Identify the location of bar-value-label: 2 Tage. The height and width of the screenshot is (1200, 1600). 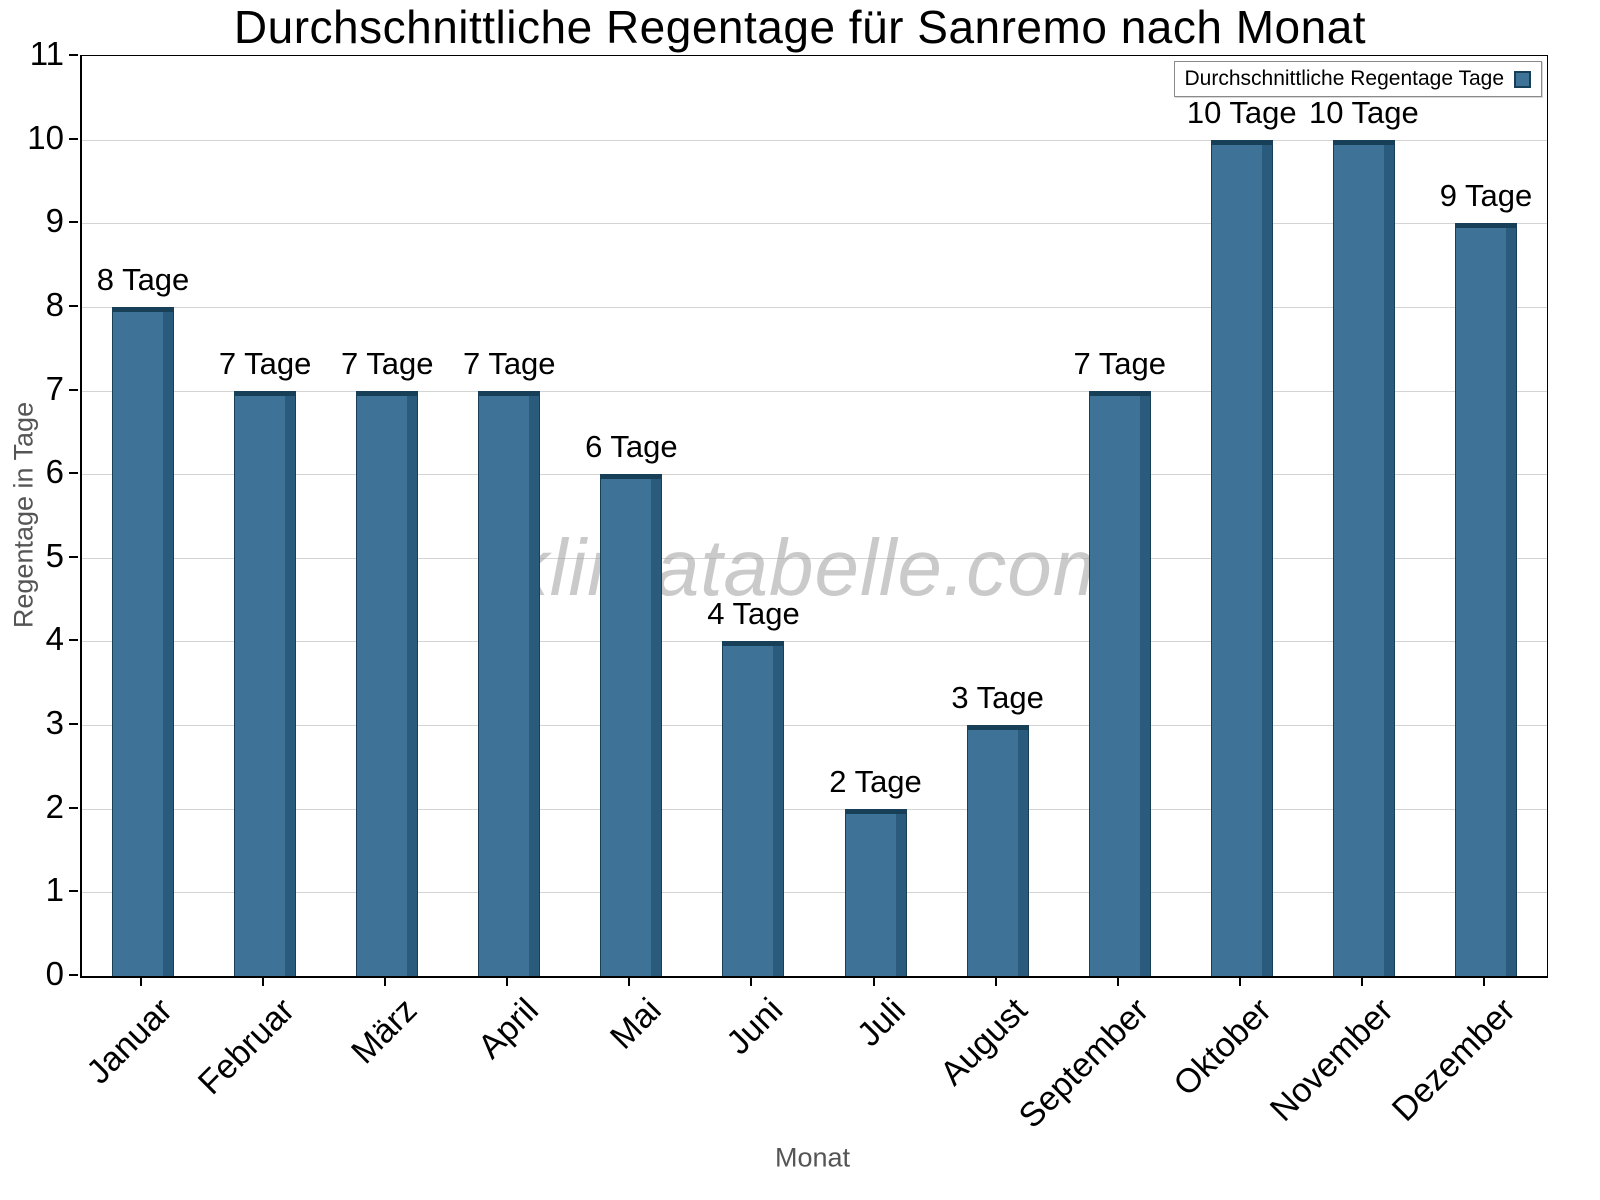
(875, 781).